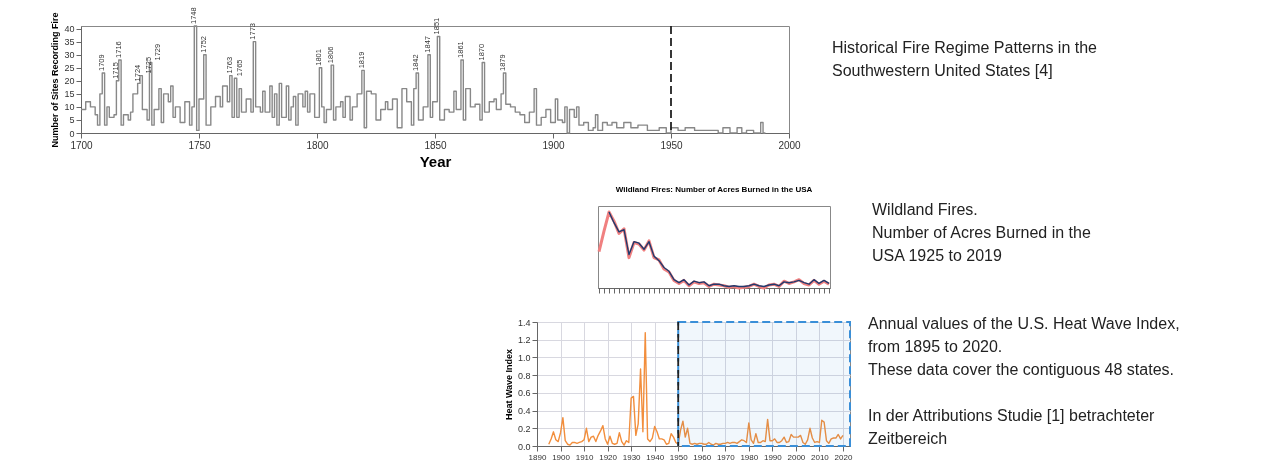 This screenshot has width=1282, height=462. I want to click on y-tick-label: 0.0, so click(524, 446).